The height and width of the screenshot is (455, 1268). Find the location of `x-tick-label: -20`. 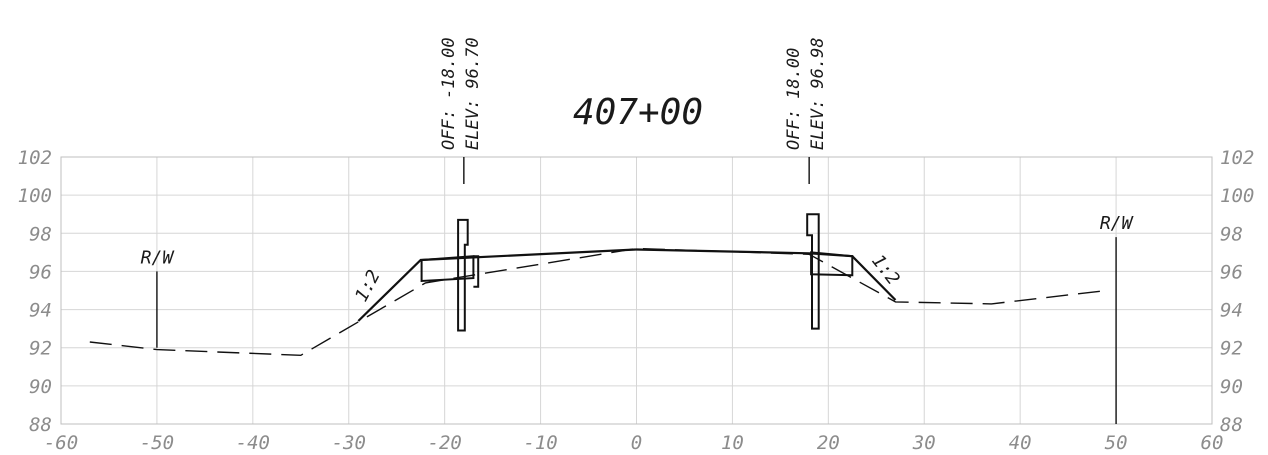

x-tick-label: -20 is located at coordinates (445, 443).